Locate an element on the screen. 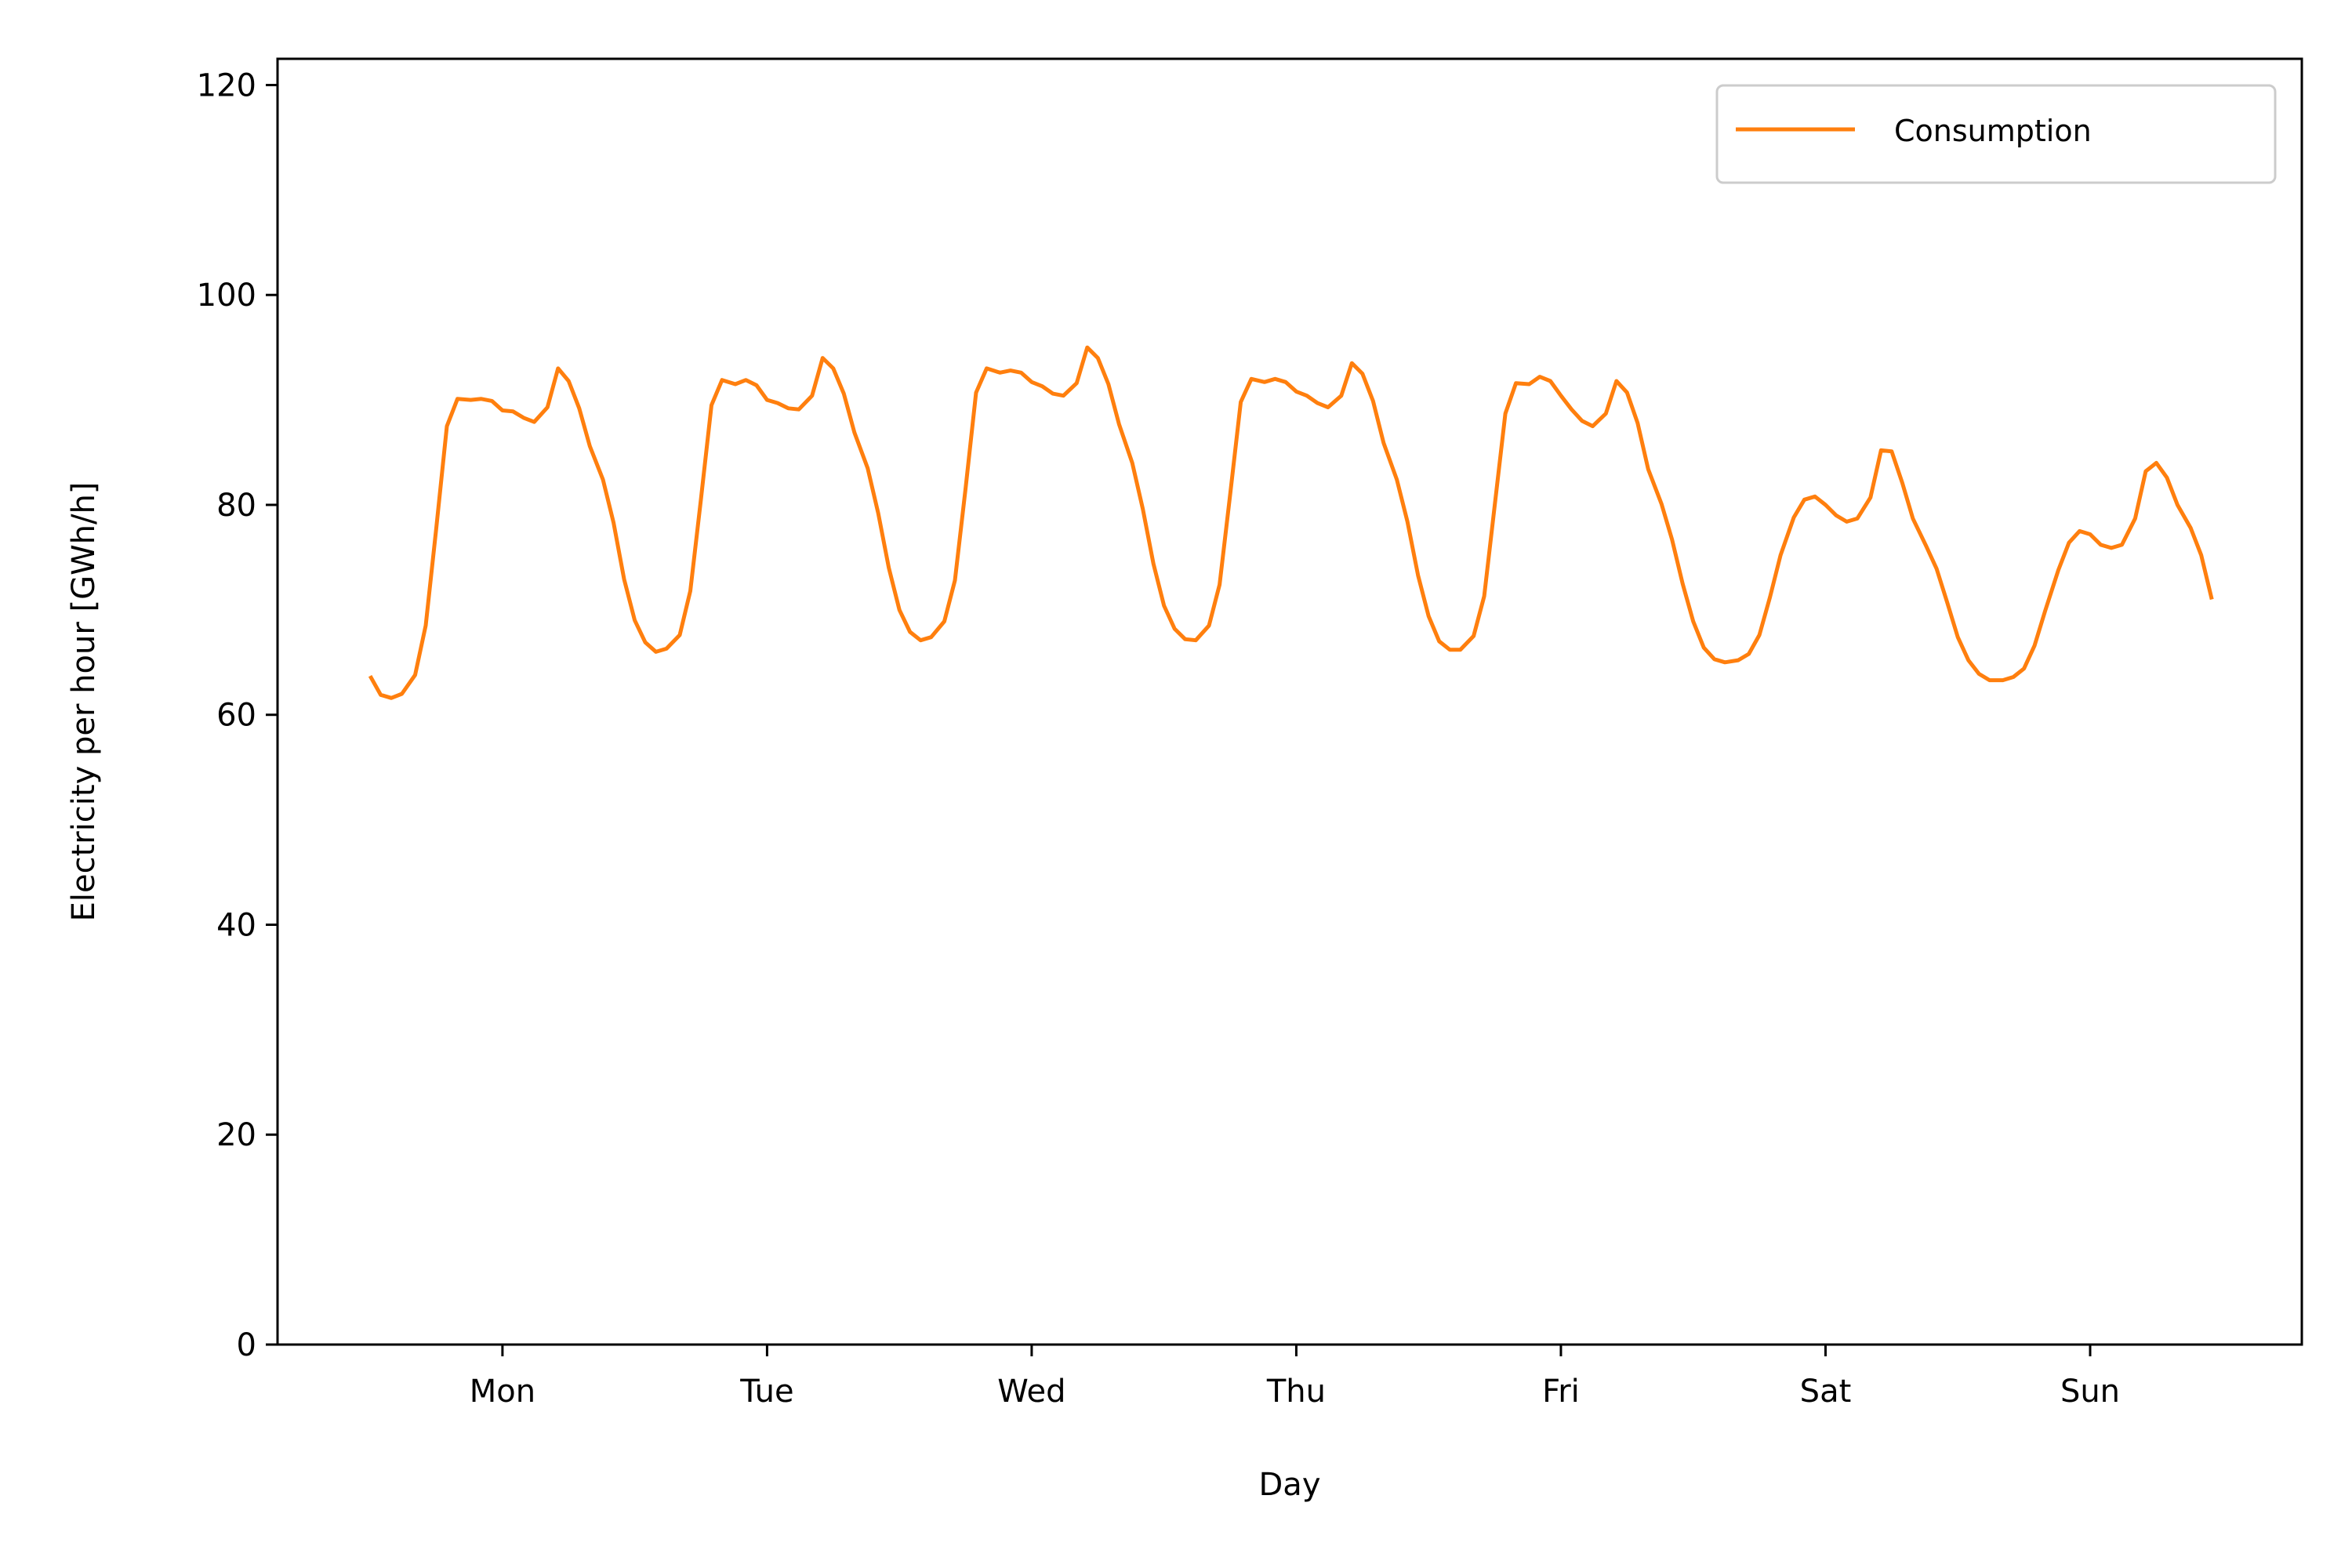 The width and height of the screenshot is (2352, 1568). y-tick-label-40: 40 is located at coordinates (236, 925).